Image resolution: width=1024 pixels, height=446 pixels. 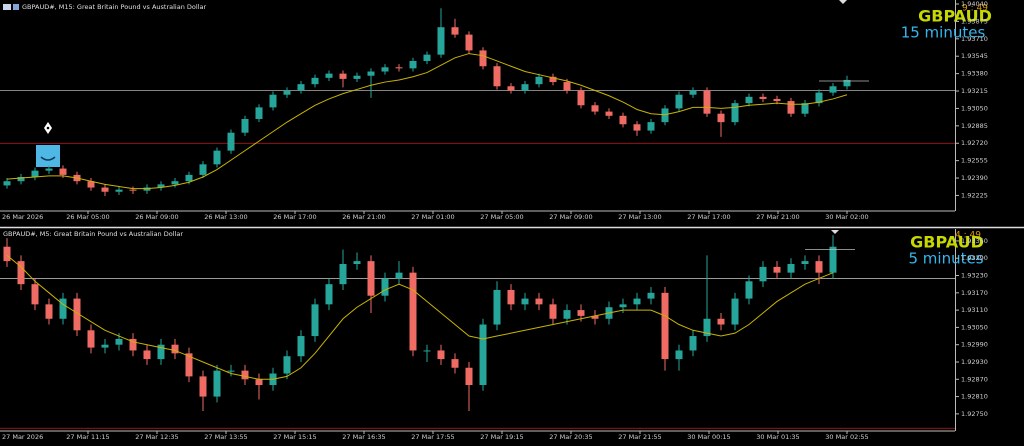 I want to click on alert-box, so click(x=48, y=156).